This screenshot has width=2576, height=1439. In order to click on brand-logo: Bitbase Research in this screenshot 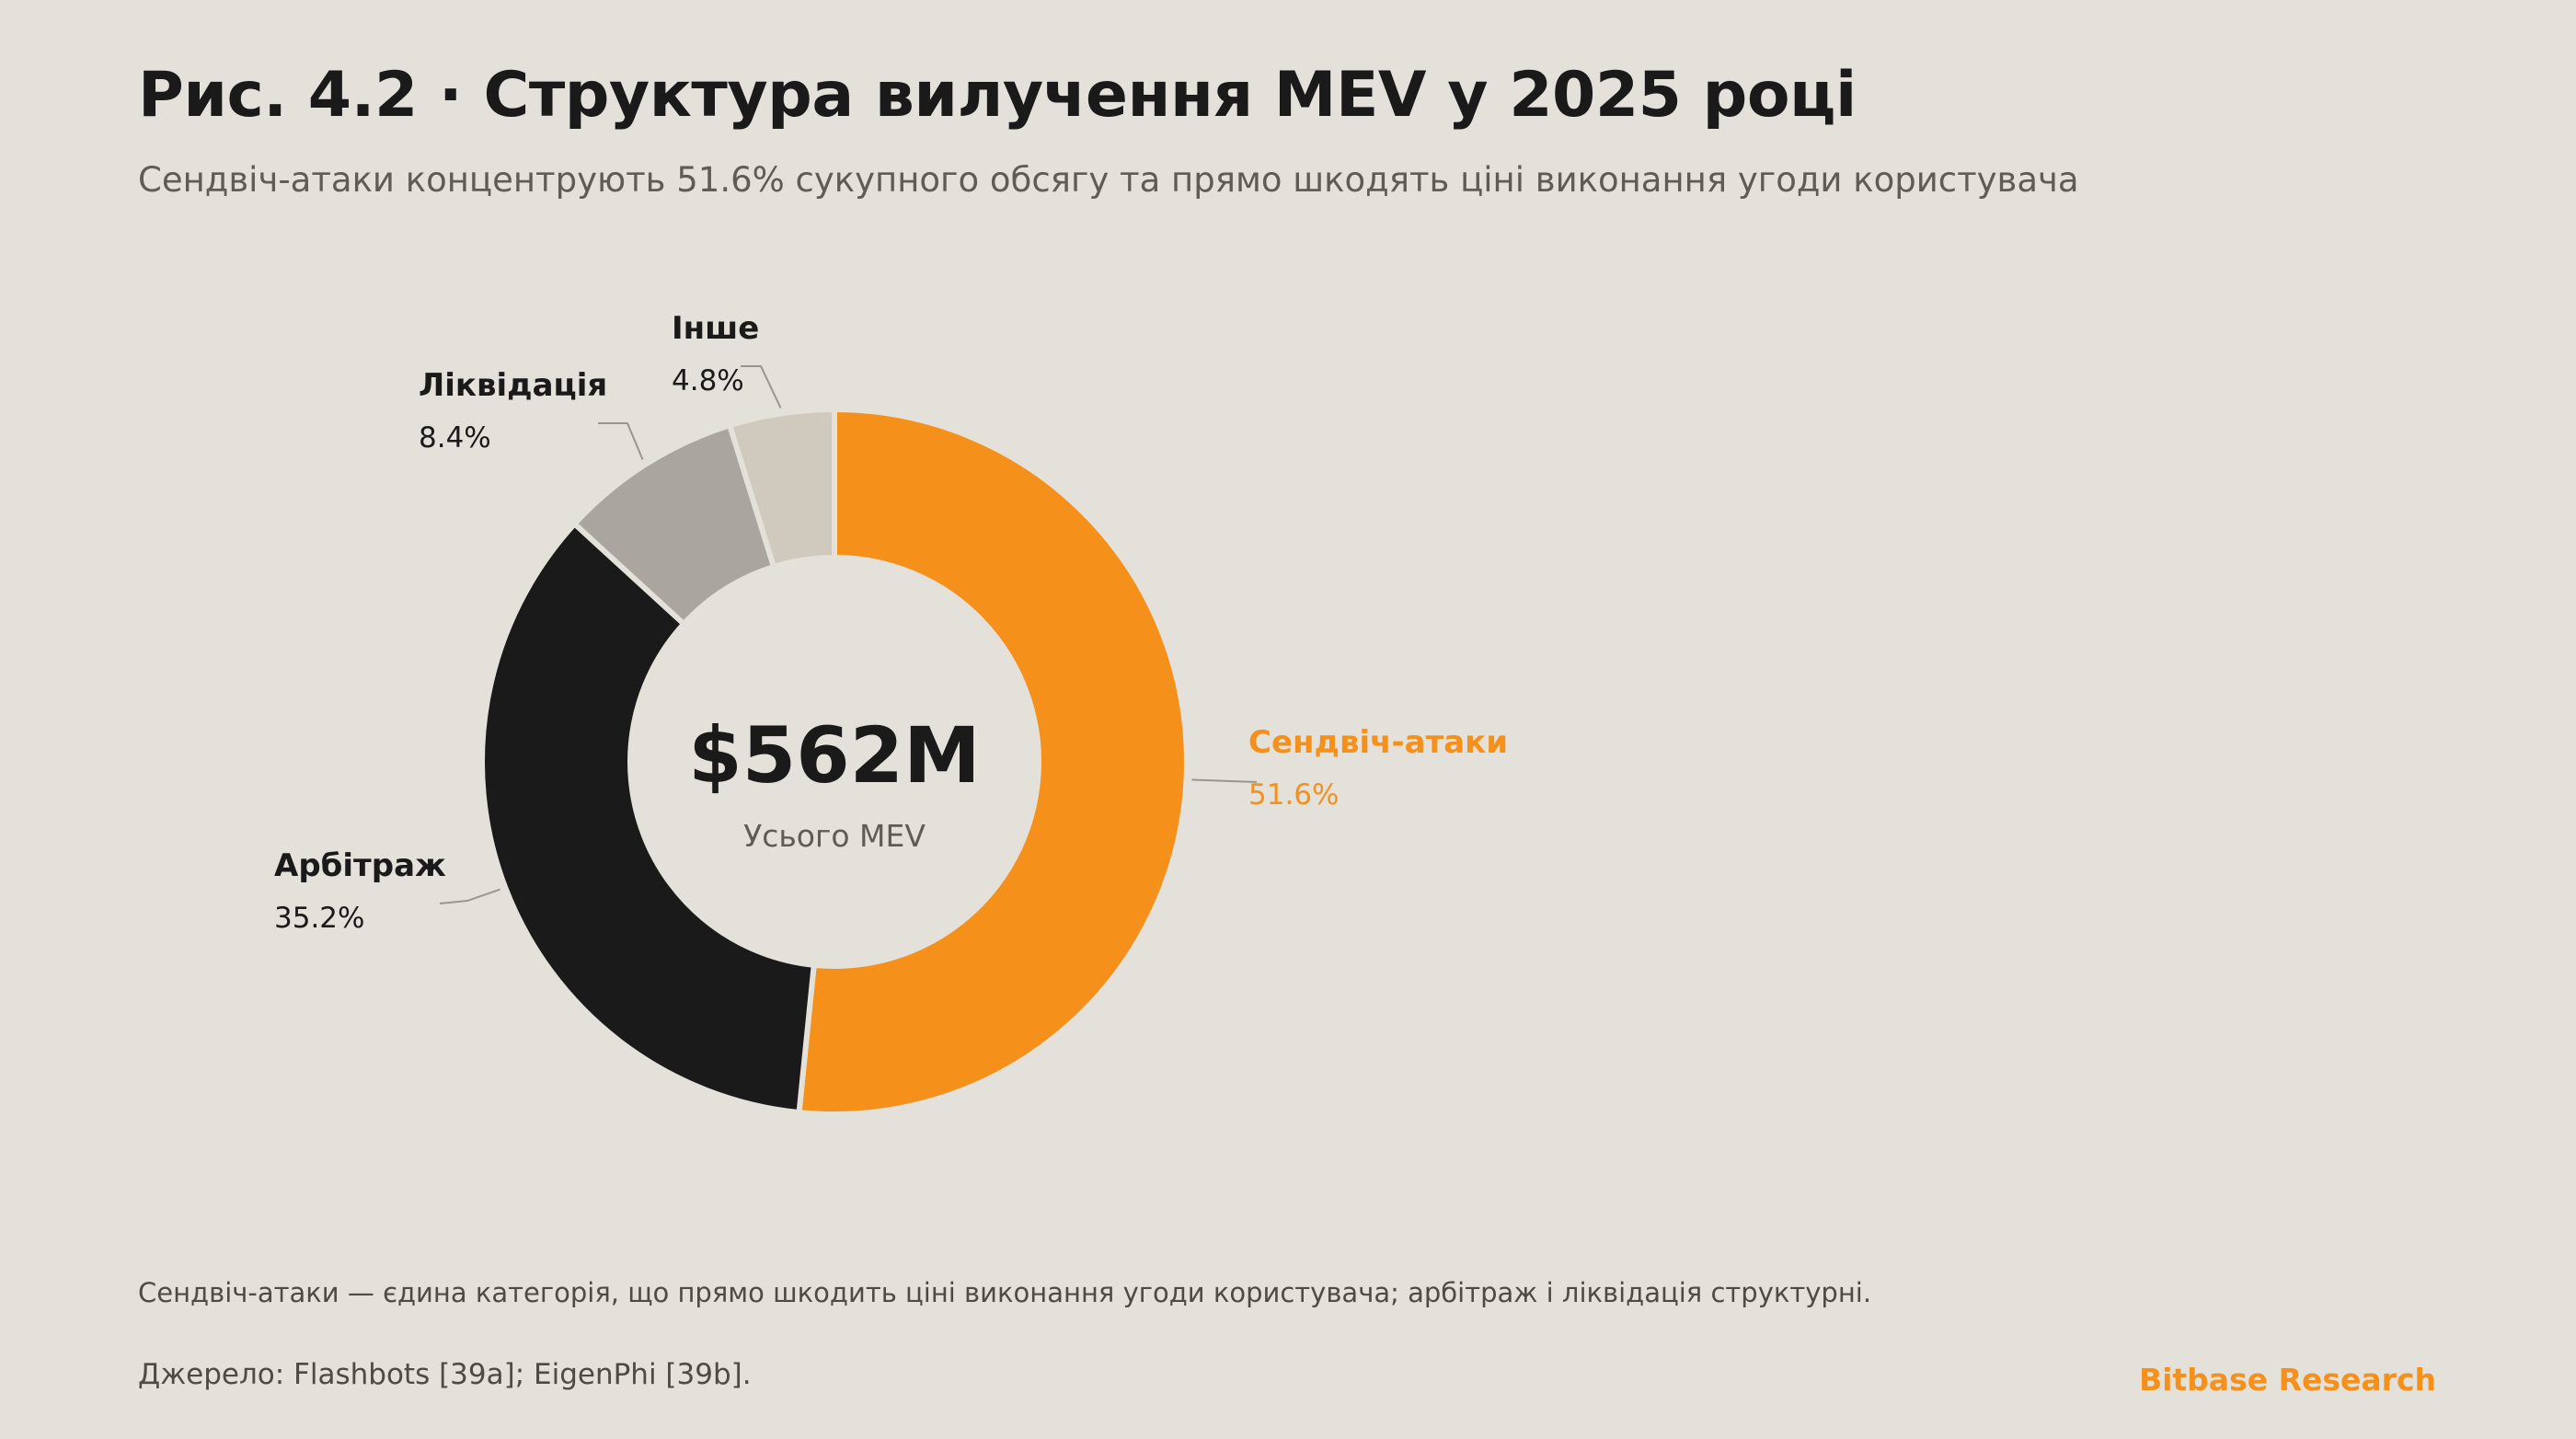, I will do `click(2287, 1380)`.